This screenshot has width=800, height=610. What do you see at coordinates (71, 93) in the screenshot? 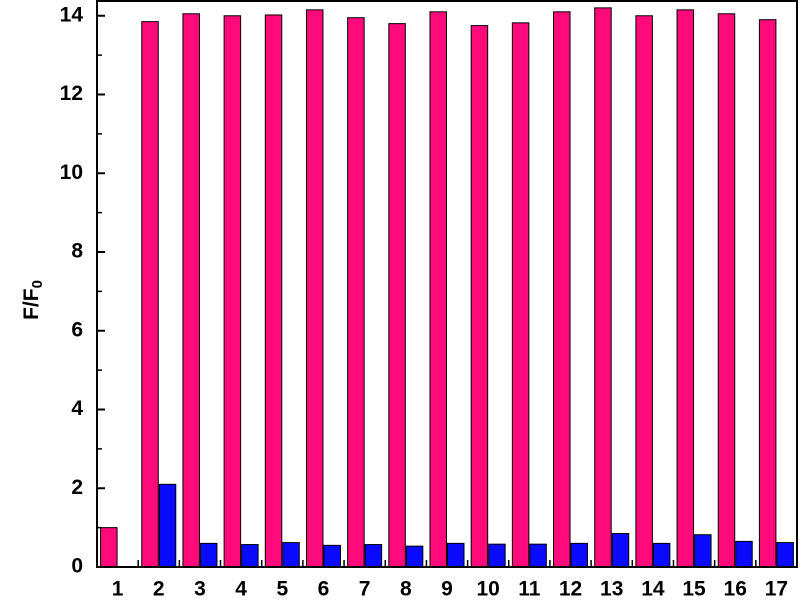
I see `y-tick-label: 12` at bounding box center [71, 93].